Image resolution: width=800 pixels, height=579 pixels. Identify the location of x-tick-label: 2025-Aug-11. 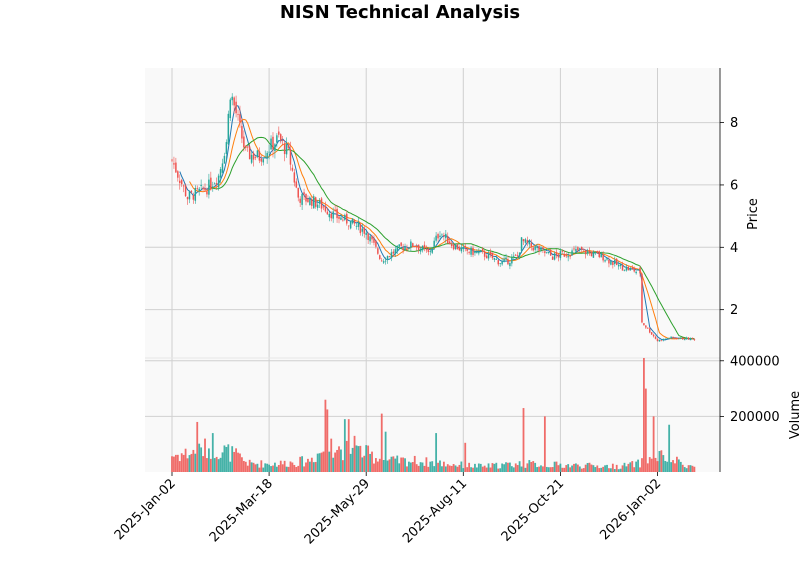
(435, 511).